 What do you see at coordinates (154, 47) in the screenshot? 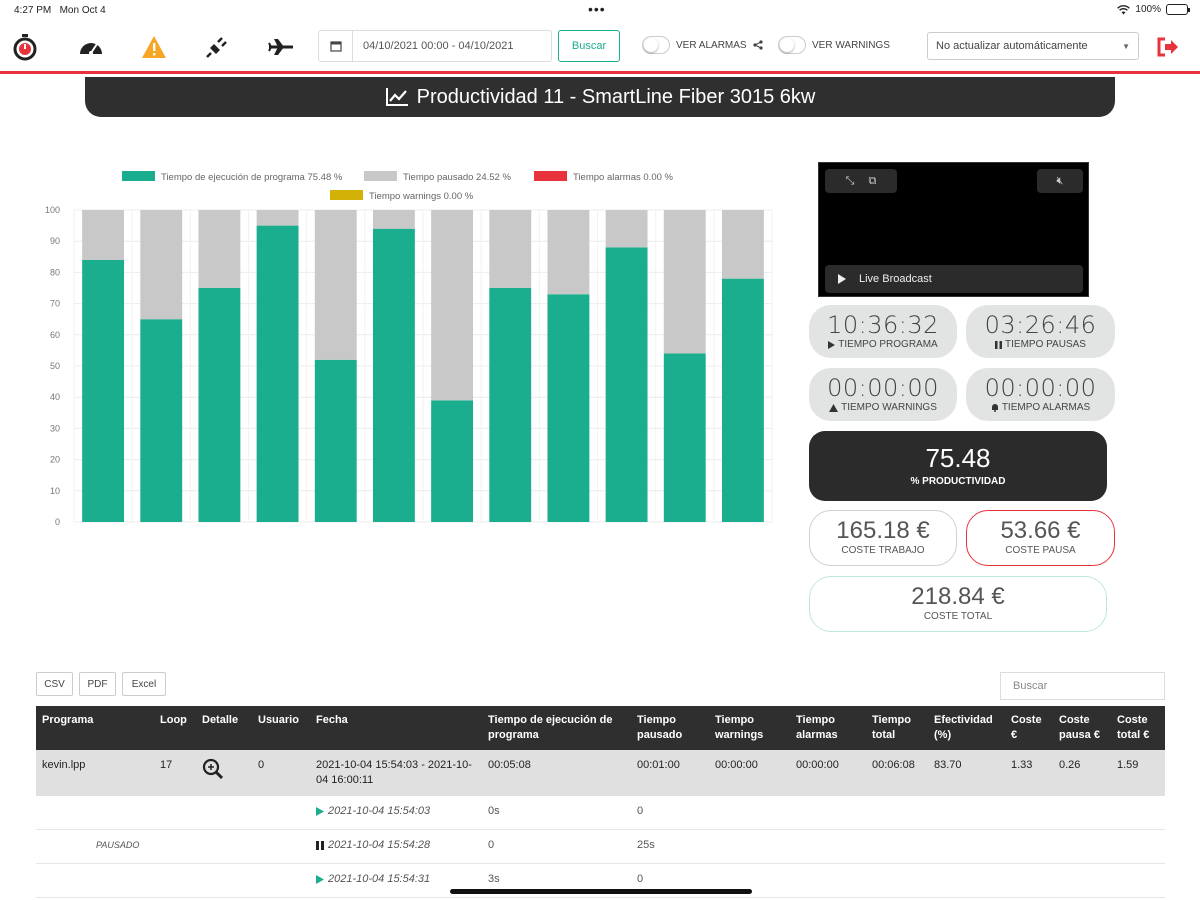
I see `warning-icon` at bounding box center [154, 47].